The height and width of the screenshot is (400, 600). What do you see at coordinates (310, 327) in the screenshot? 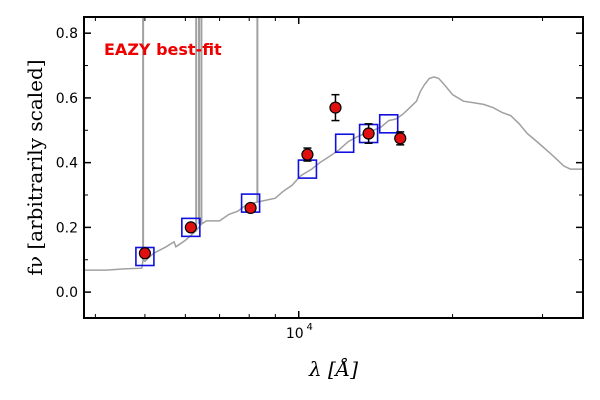
I see `x-tick-exponent: 4` at bounding box center [310, 327].